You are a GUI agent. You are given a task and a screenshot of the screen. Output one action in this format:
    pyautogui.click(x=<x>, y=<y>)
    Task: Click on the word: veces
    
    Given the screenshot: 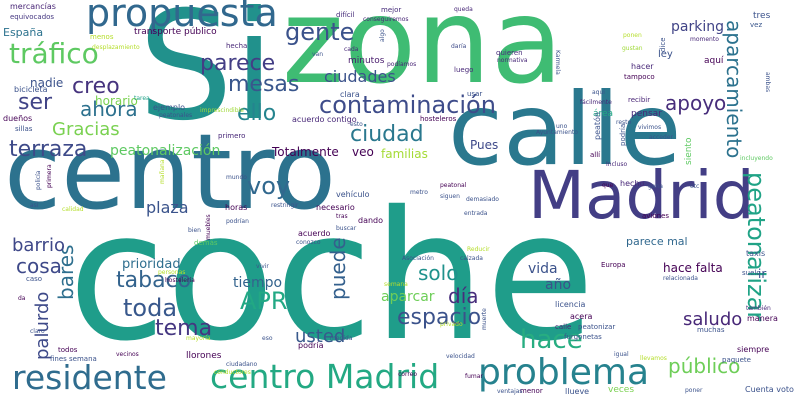 What is the action you would take?
    pyautogui.click(x=621, y=390)
    